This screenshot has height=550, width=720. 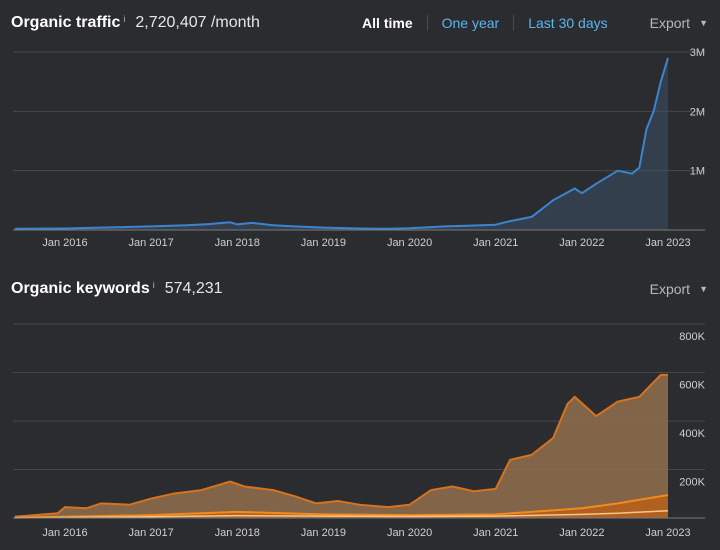 I want to click on organic-keywords-header: Organic keywords i 574,231 Export ▼, so click(x=359, y=289).